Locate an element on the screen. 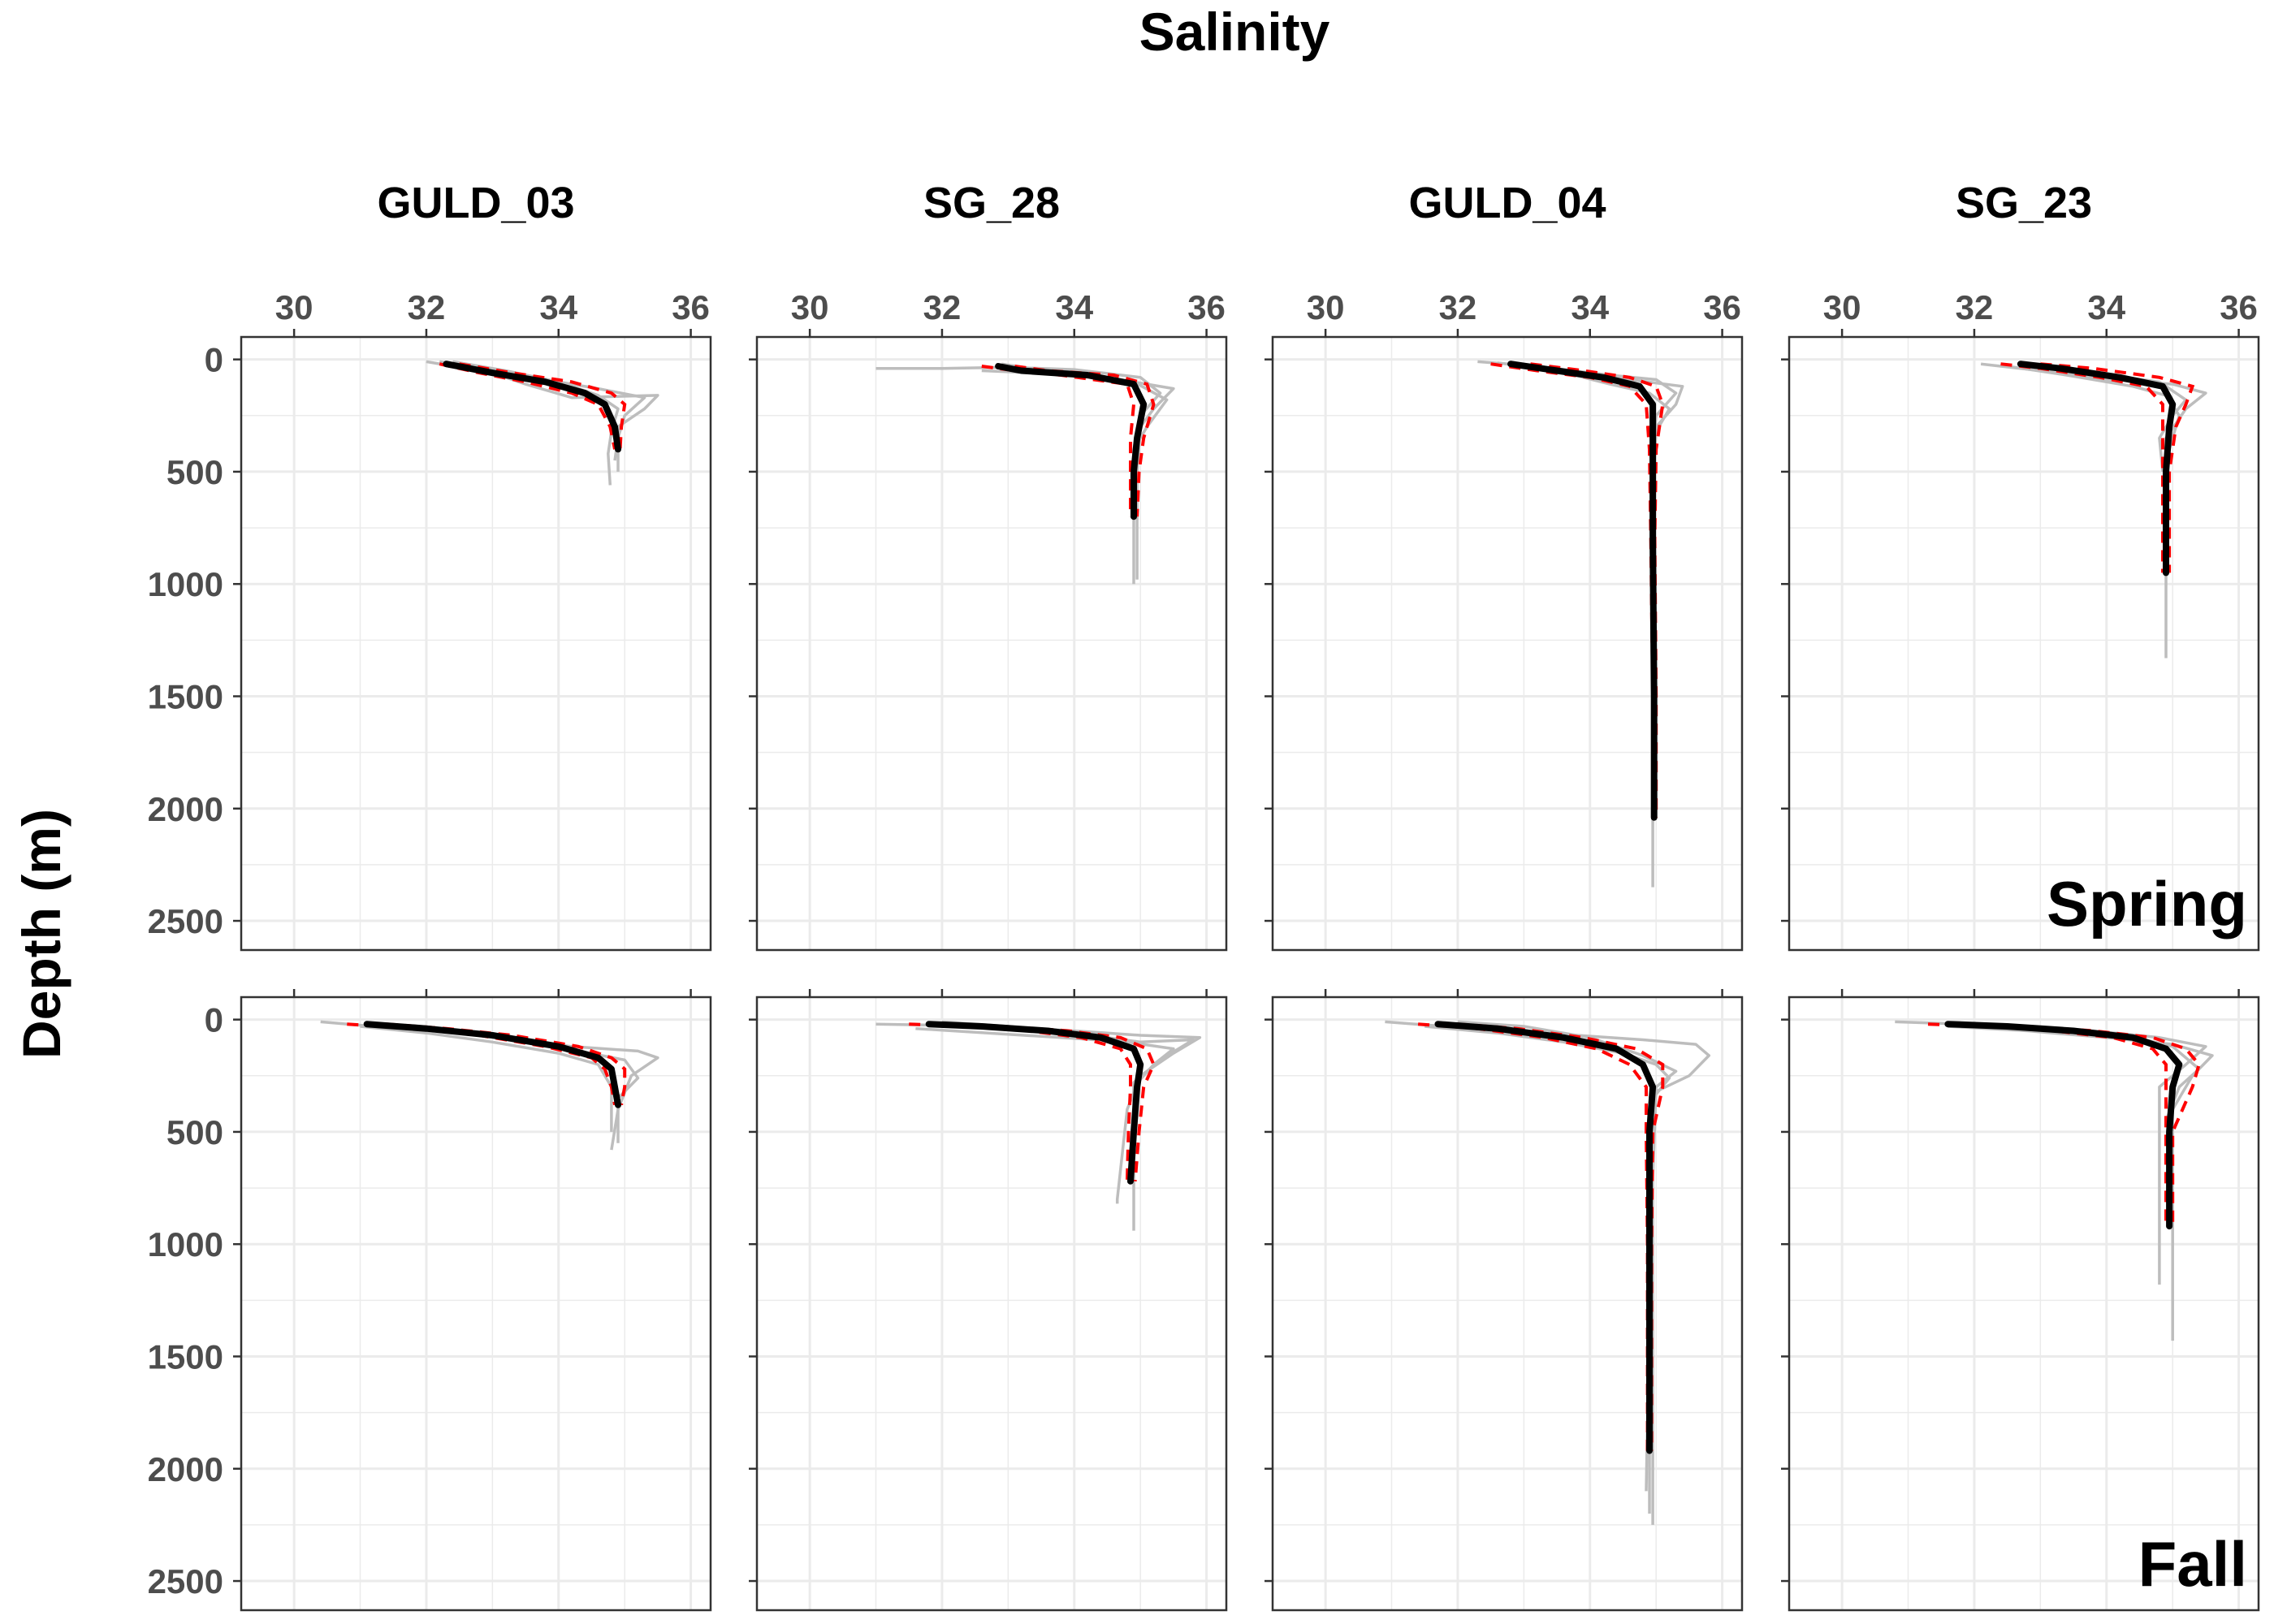 The image size is (2274, 1624). y-axis-label: Depth (m) is located at coordinates (41, 934).